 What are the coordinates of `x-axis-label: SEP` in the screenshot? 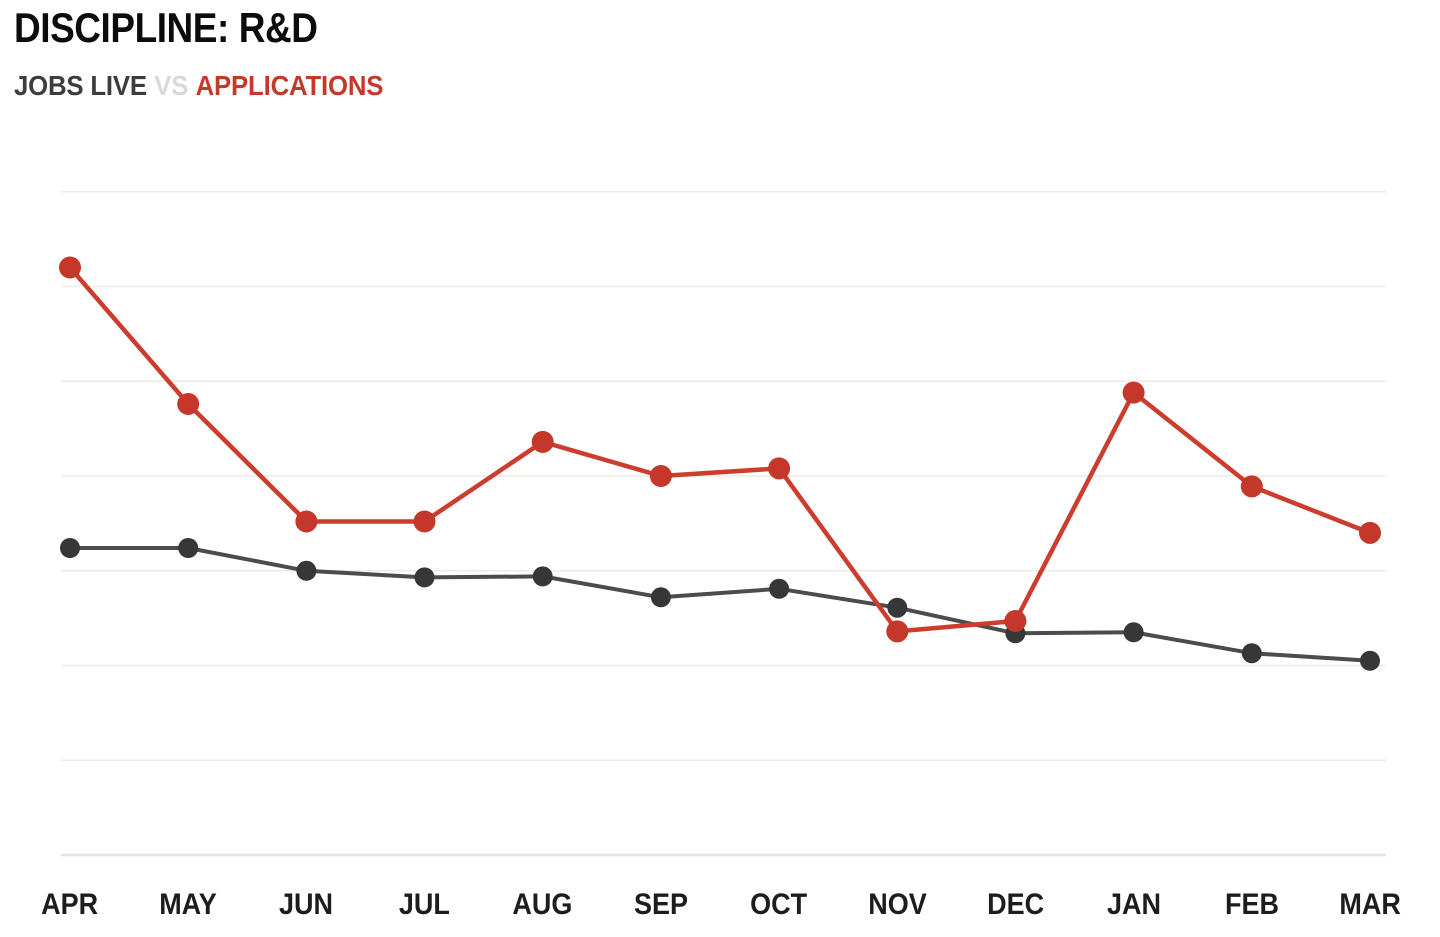 It's located at (660, 904).